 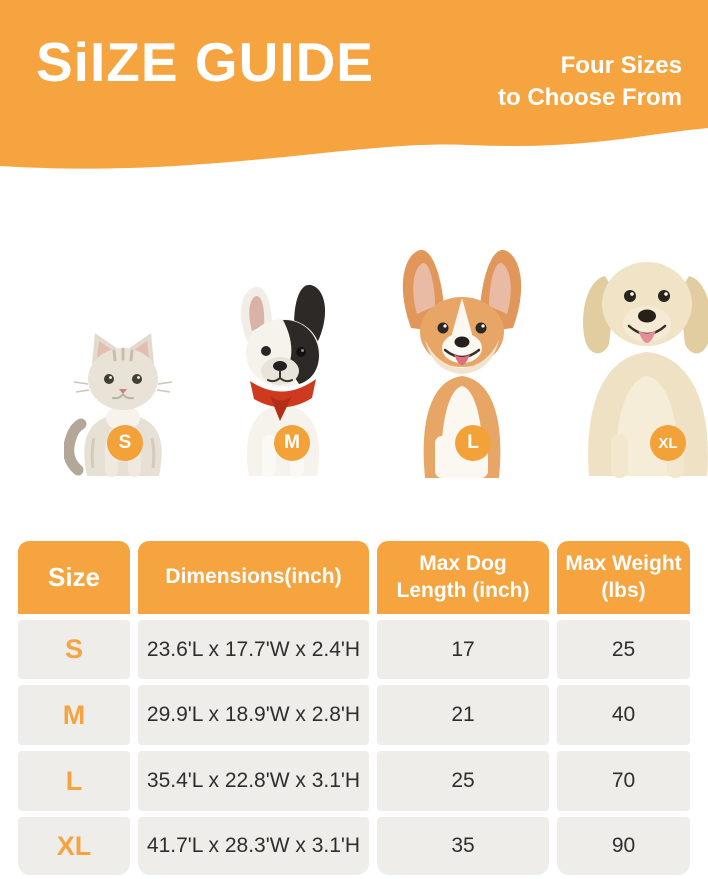 I want to click on row-xl-dimensions: 41.7'L x 28.3'W x 3.1'H, so click(x=253, y=846).